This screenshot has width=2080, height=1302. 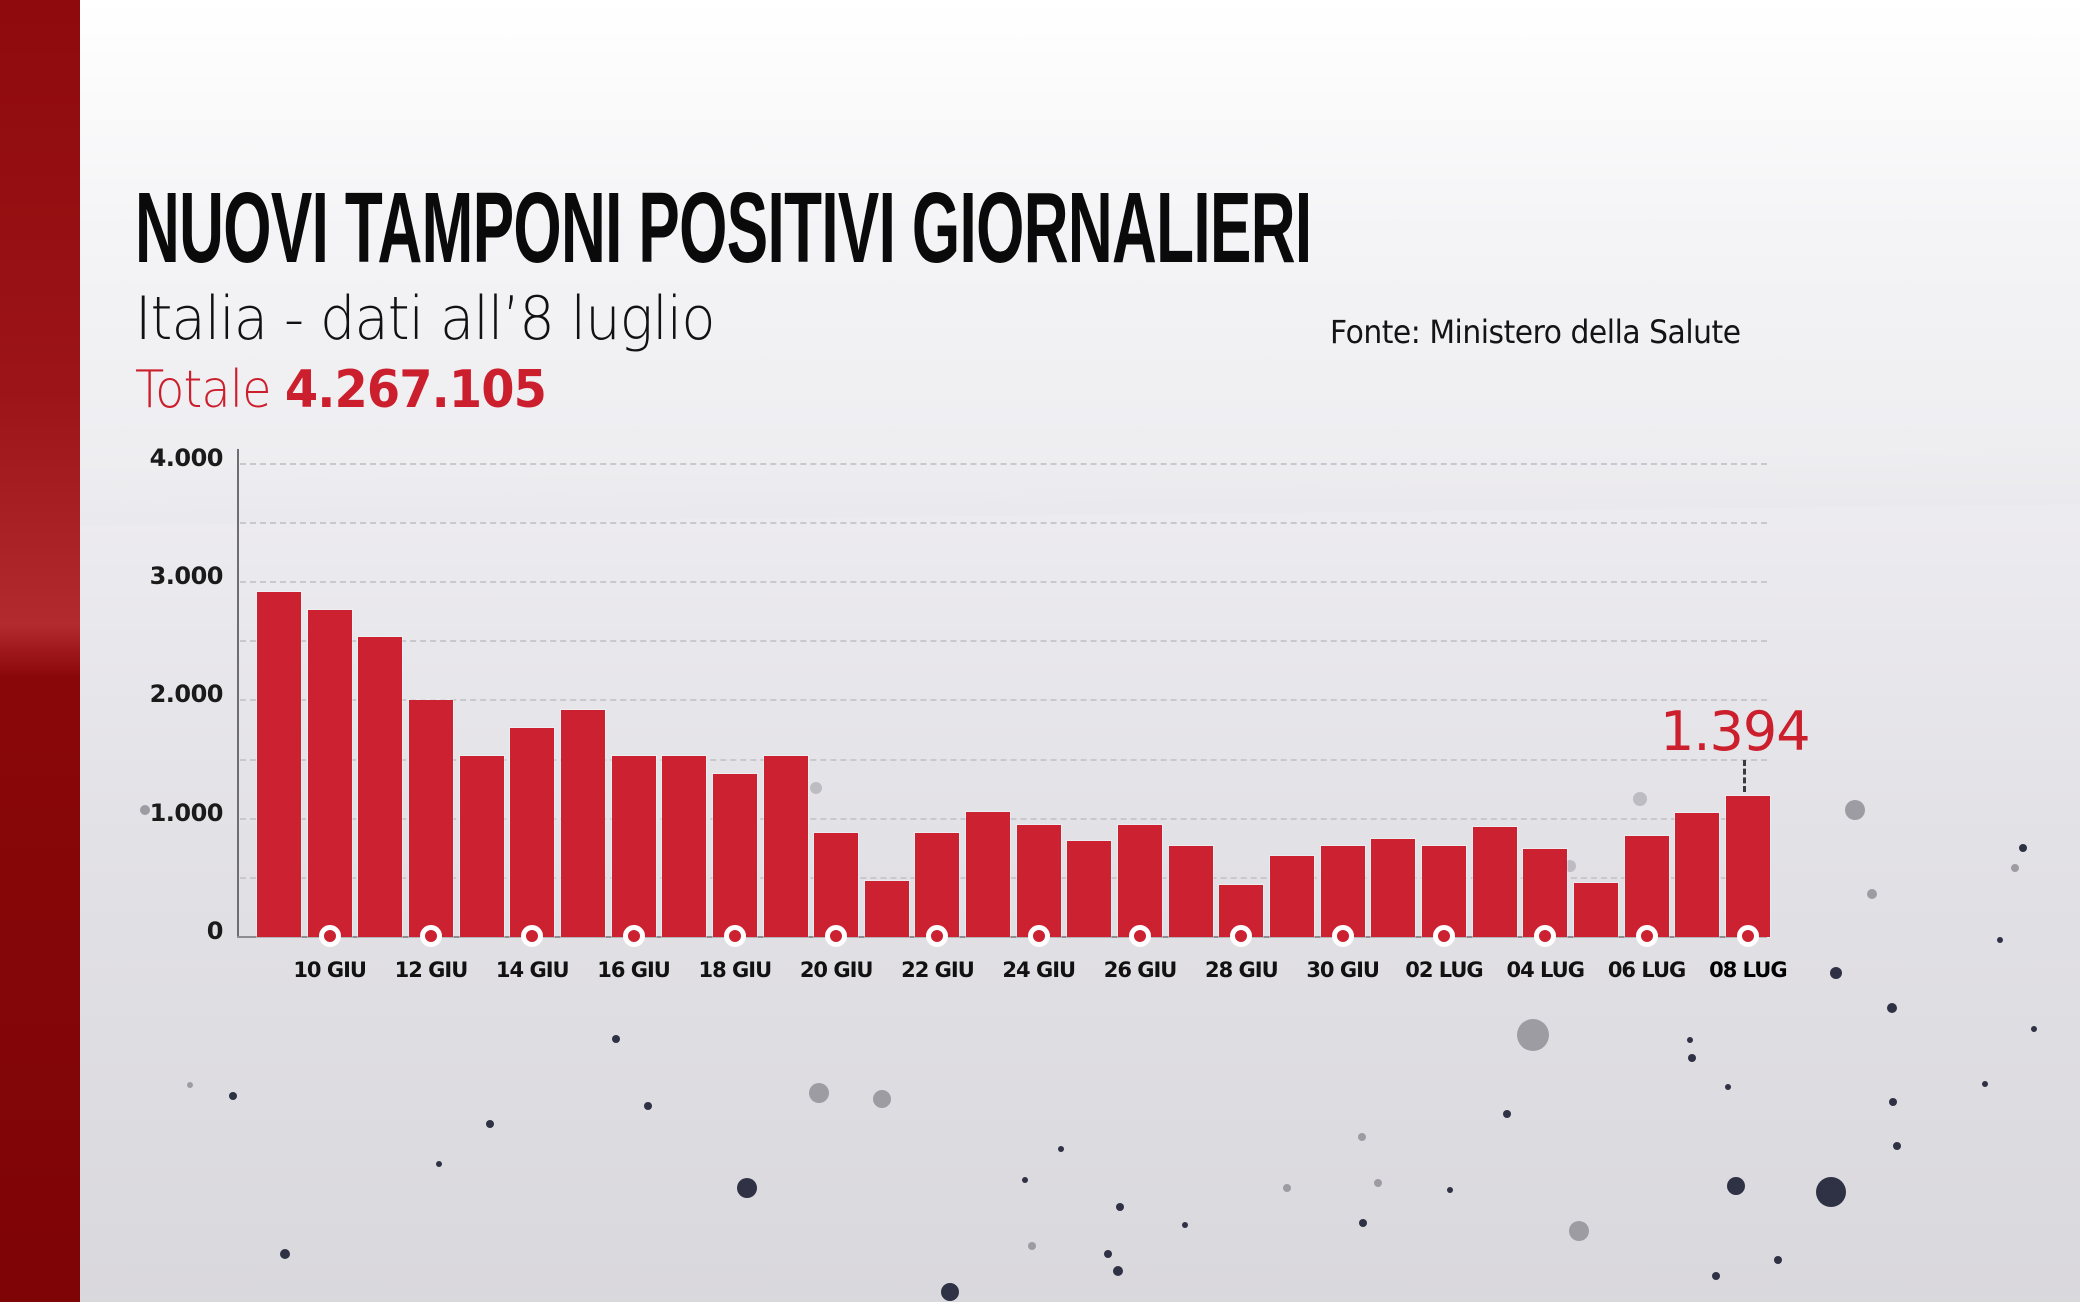 What do you see at coordinates (1545, 892) in the screenshot?
I see `bar-04-lug` at bounding box center [1545, 892].